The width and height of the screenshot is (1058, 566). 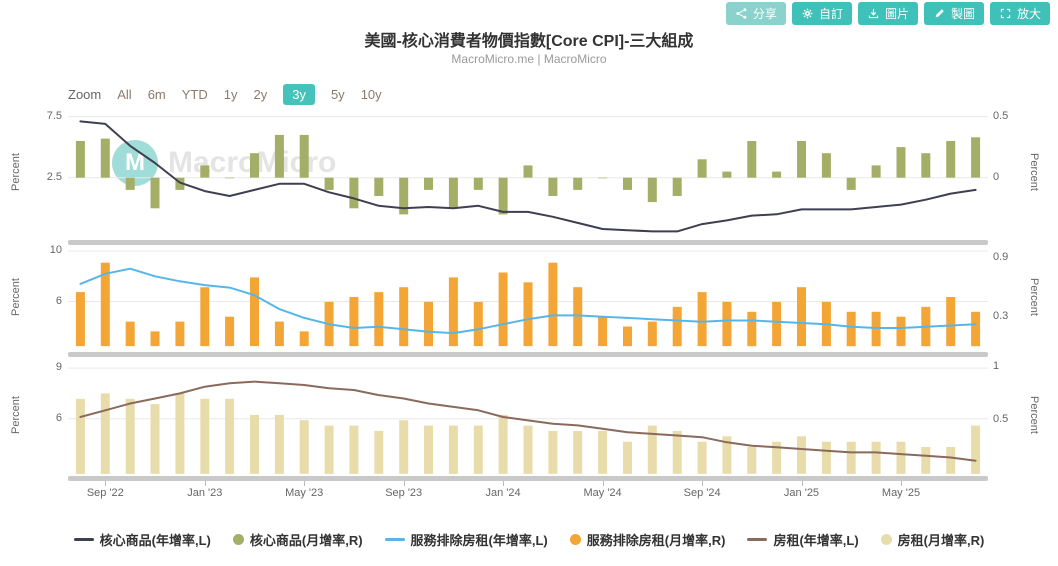 I want to click on y-axis-tick-label: 0, so click(x=996, y=176).